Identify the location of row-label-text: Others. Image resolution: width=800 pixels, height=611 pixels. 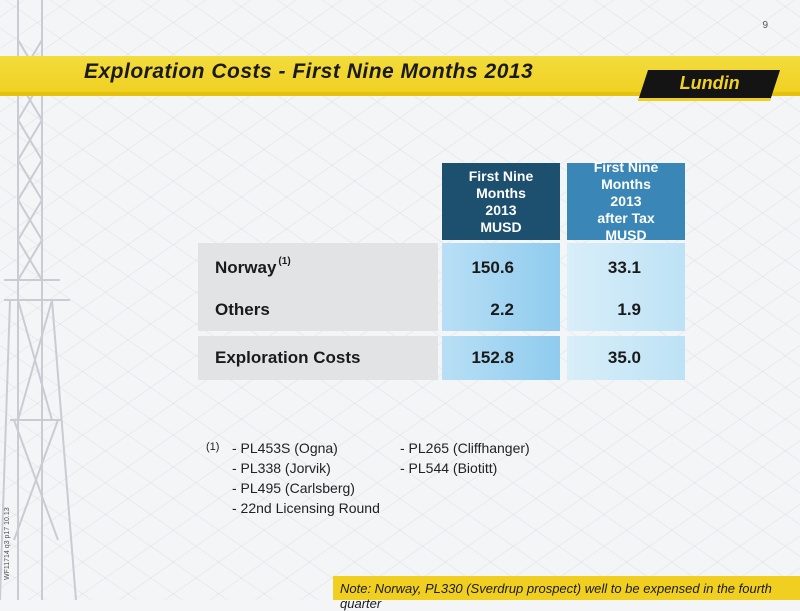
(242, 309).